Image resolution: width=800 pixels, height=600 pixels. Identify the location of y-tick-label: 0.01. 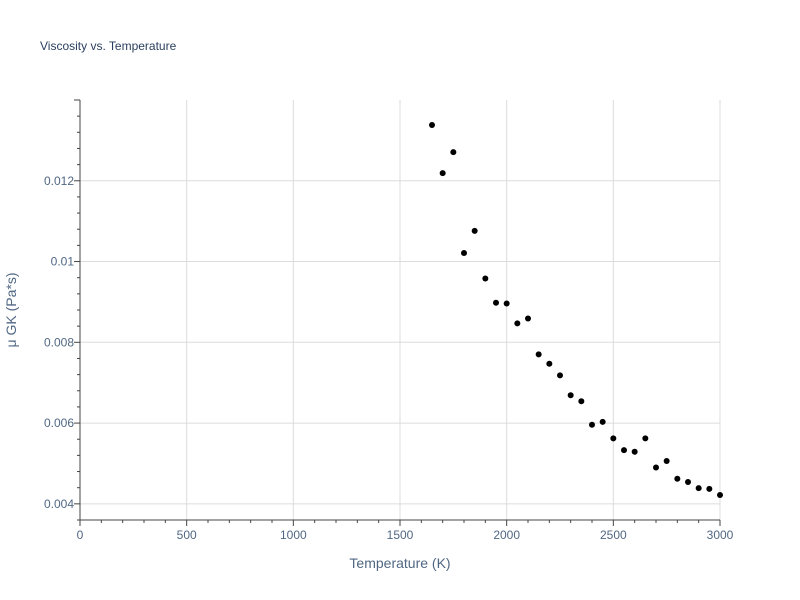
(63, 262).